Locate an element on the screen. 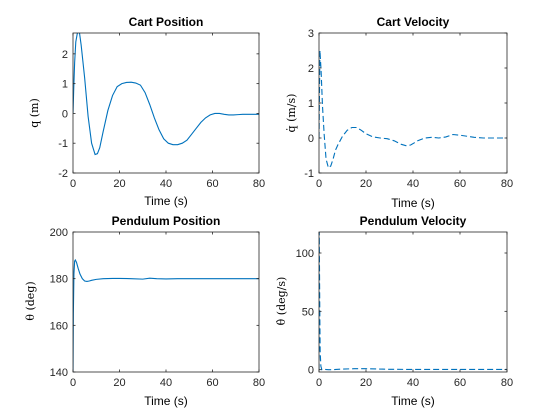 This screenshot has height=420, width=560. plot-area: 0 20 40 60 80 -2 -1 0 1 2 is located at coordinates (161, 111).